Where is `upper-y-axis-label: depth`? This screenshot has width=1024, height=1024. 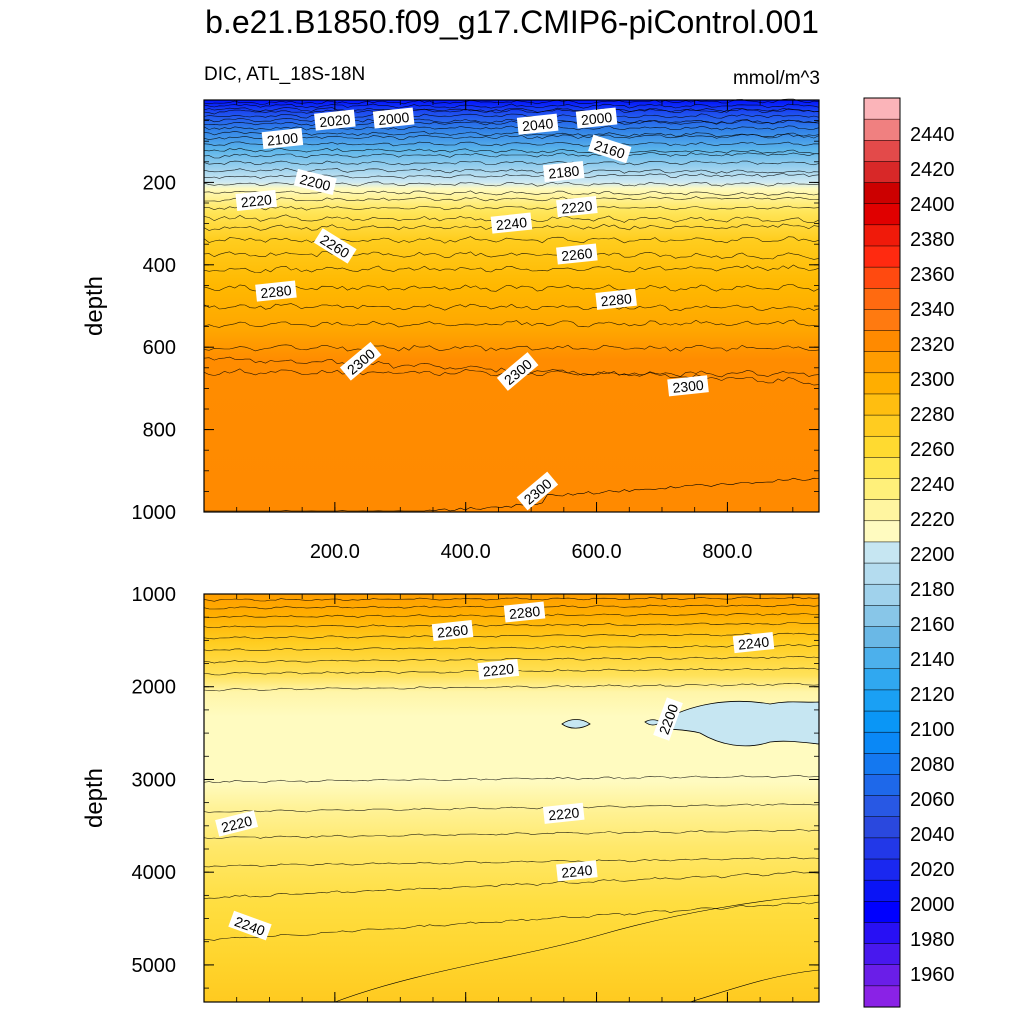 upper-y-axis-label: depth is located at coordinates (94, 306).